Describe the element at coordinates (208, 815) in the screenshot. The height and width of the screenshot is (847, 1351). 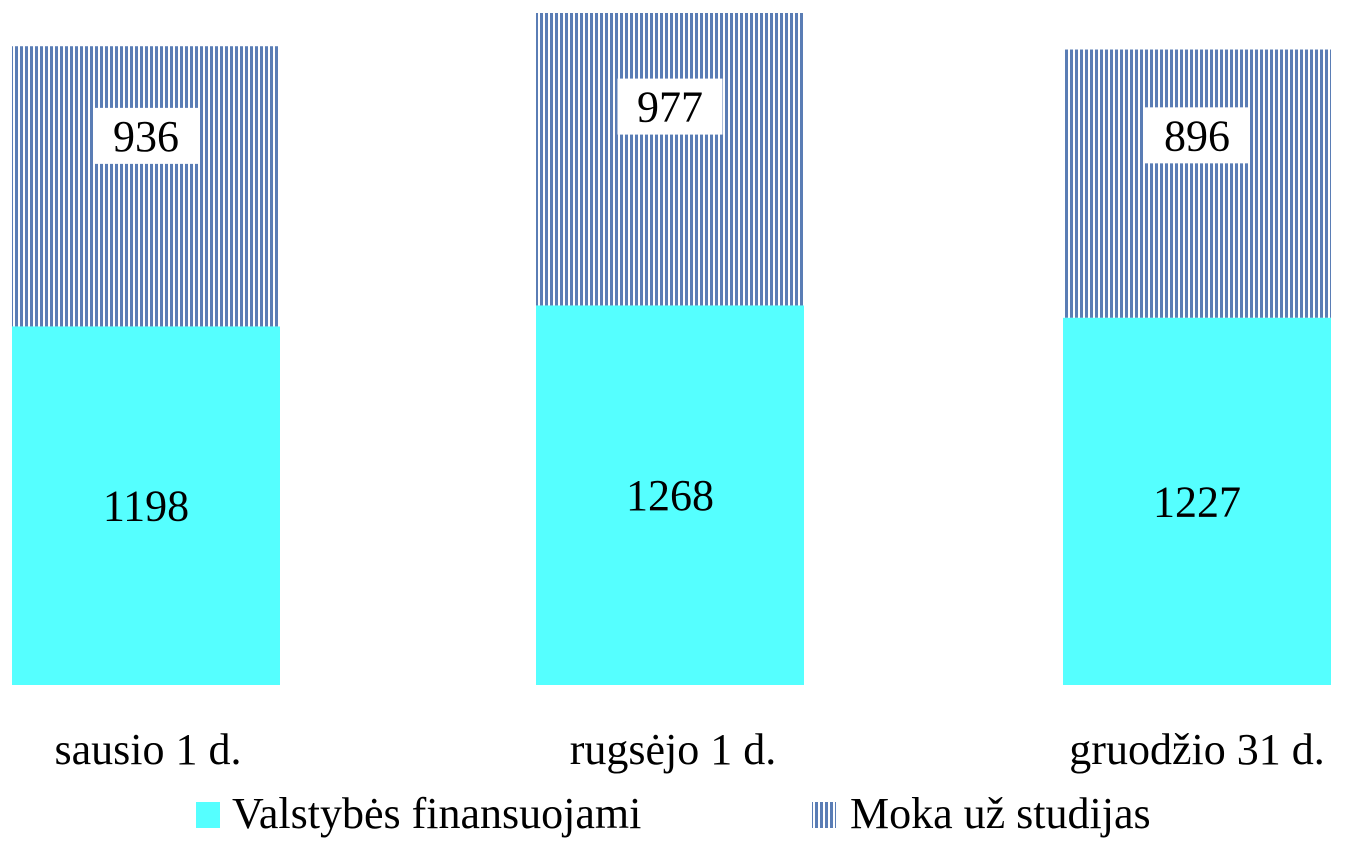
I see `legend-swatch-valstybes-finansuojami` at that location.